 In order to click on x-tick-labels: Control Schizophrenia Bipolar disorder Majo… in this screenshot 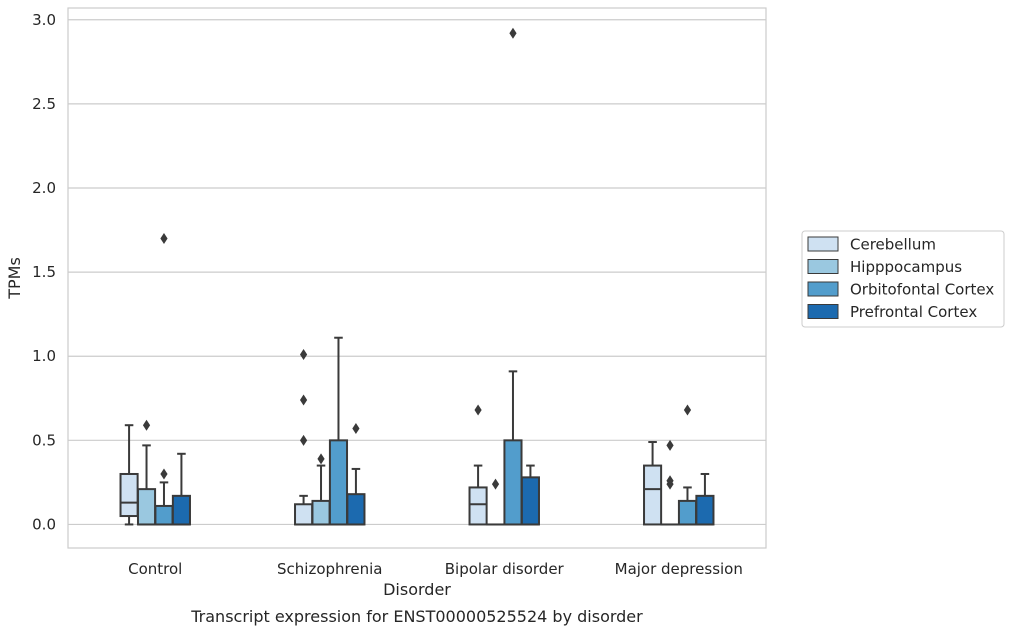, I will do `click(435, 569)`.